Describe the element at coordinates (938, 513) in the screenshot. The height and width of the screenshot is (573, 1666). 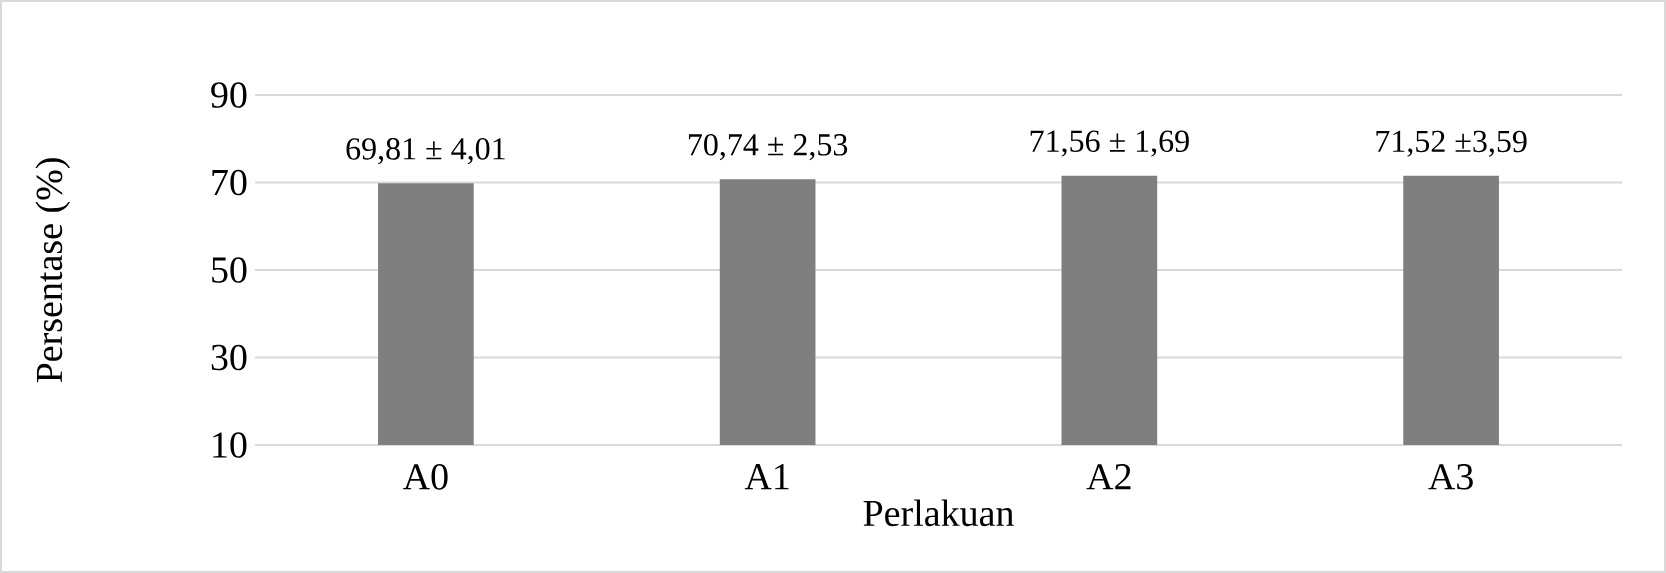
I see `x-axis-title: Perlakuan` at that location.